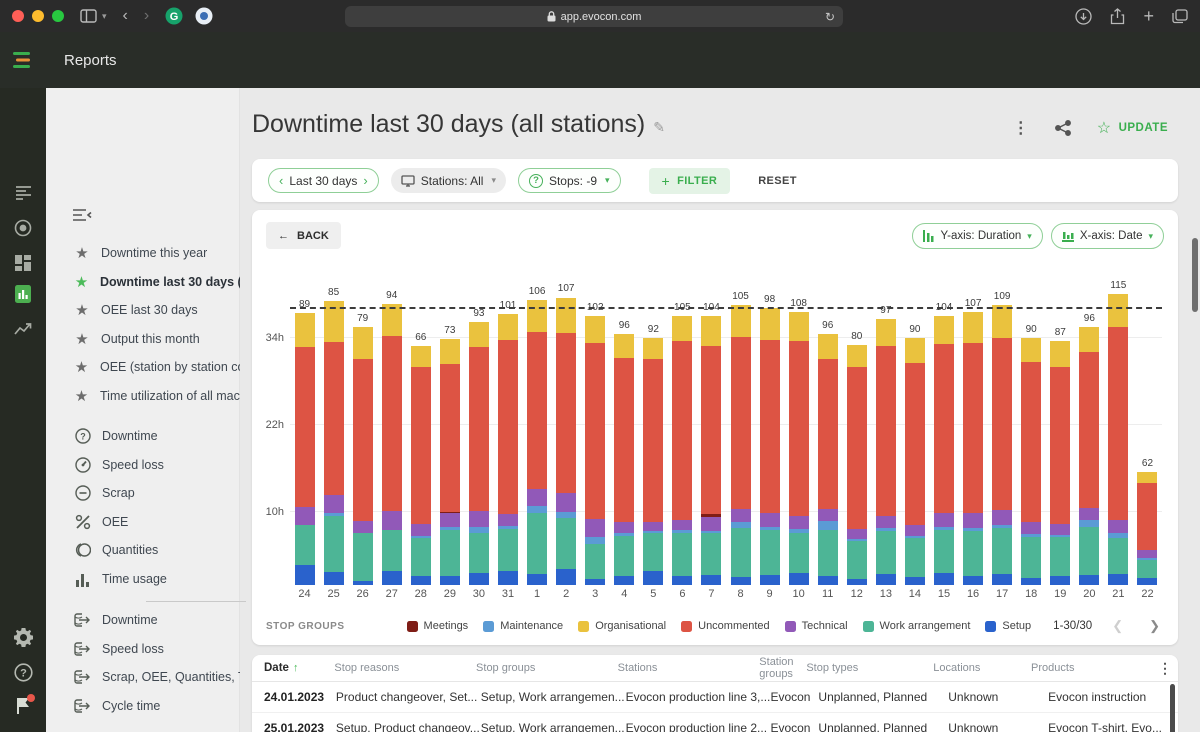 This screenshot has width=1200, height=732. What do you see at coordinates (58, 16) in the screenshot?
I see `zoom-window-button` at bounding box center [58, 16].